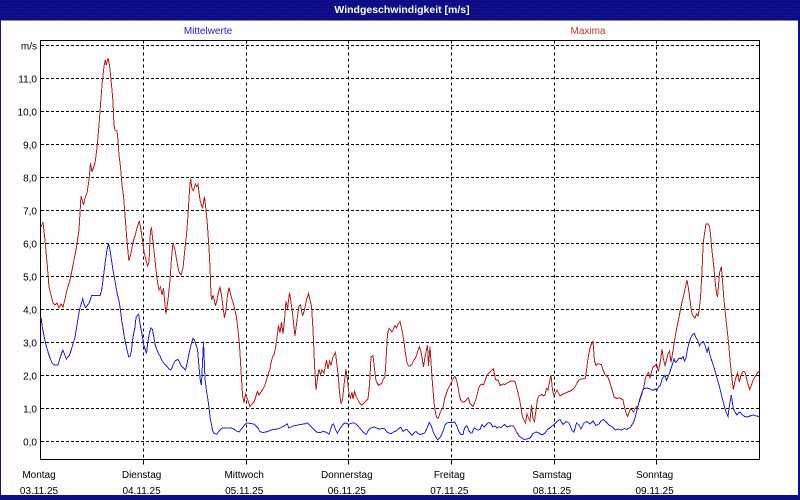 The height and width of the screenshot is (500, 800). I want to click on svg-text: 5,0, so click(30, 278).